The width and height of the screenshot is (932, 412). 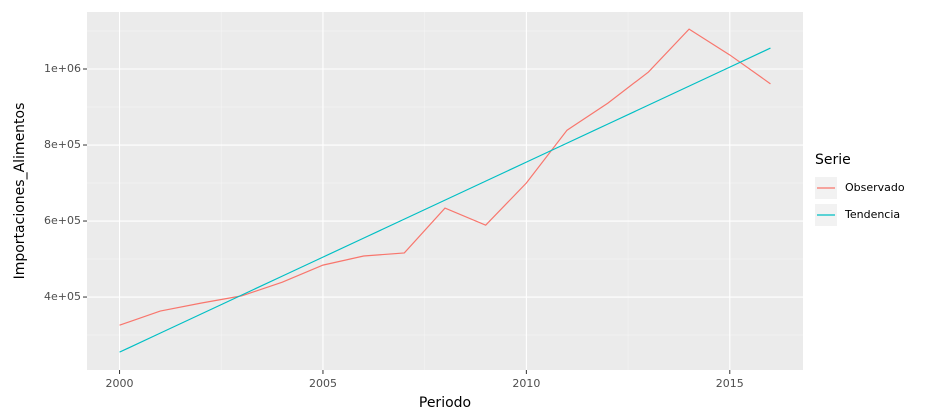 What do you see at coordinates (62, 220) in the screenshot?
I see `y-tick-label: 6e+05` at bounding box center [62, 220].